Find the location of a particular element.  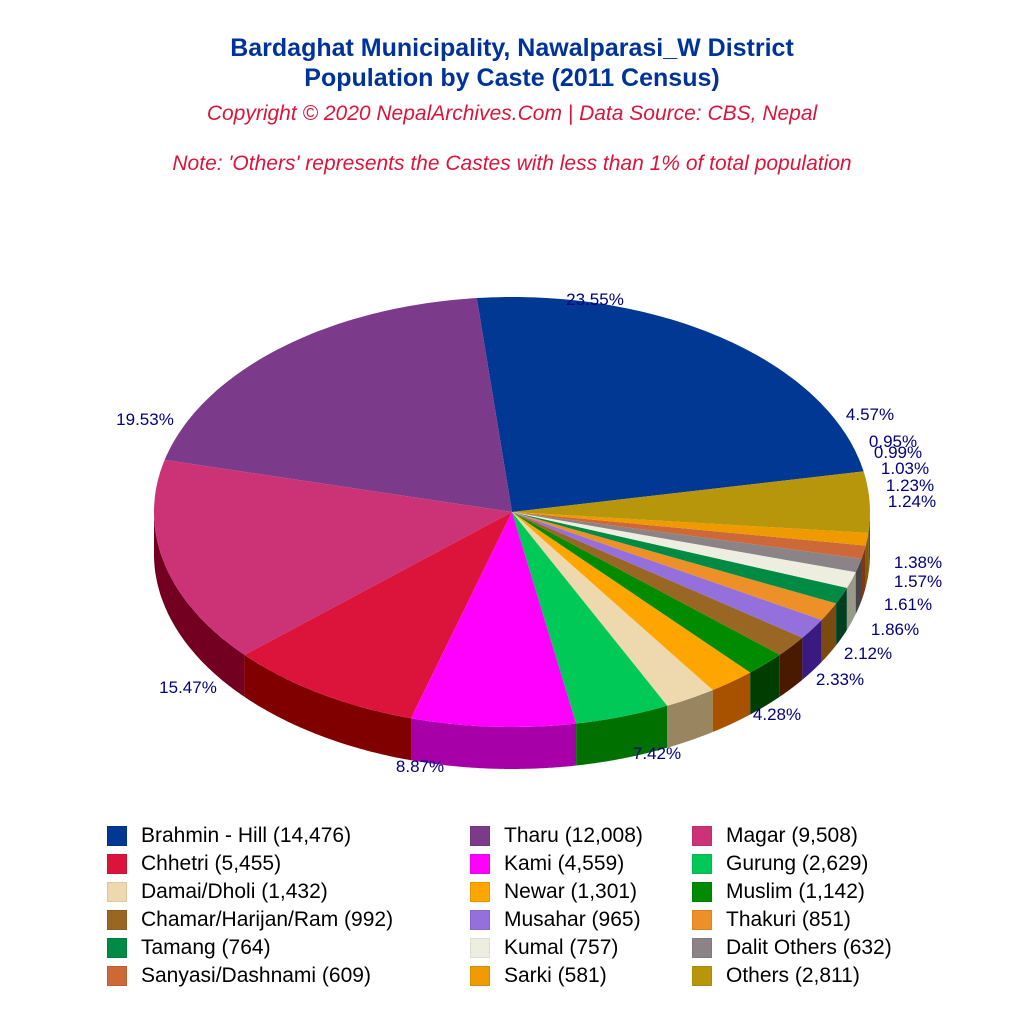

legend-item: Magar (9,508) is located at coordinates (775, 836).